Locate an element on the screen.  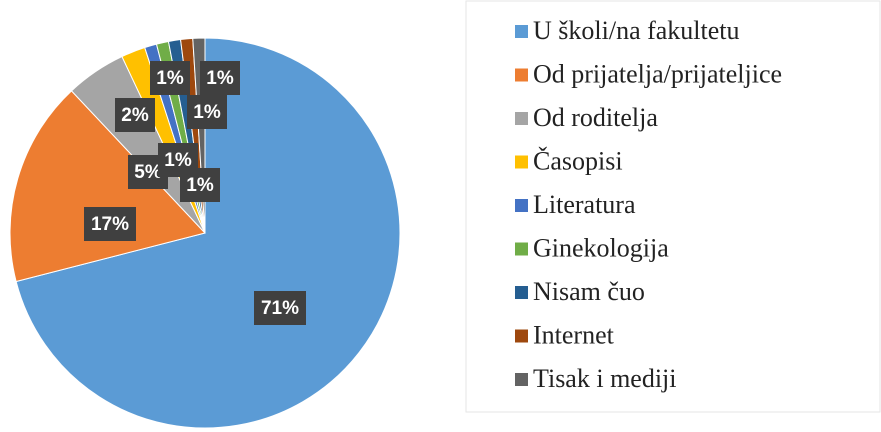
legend-label: Ginekologija is located at coordinates (601, 247).